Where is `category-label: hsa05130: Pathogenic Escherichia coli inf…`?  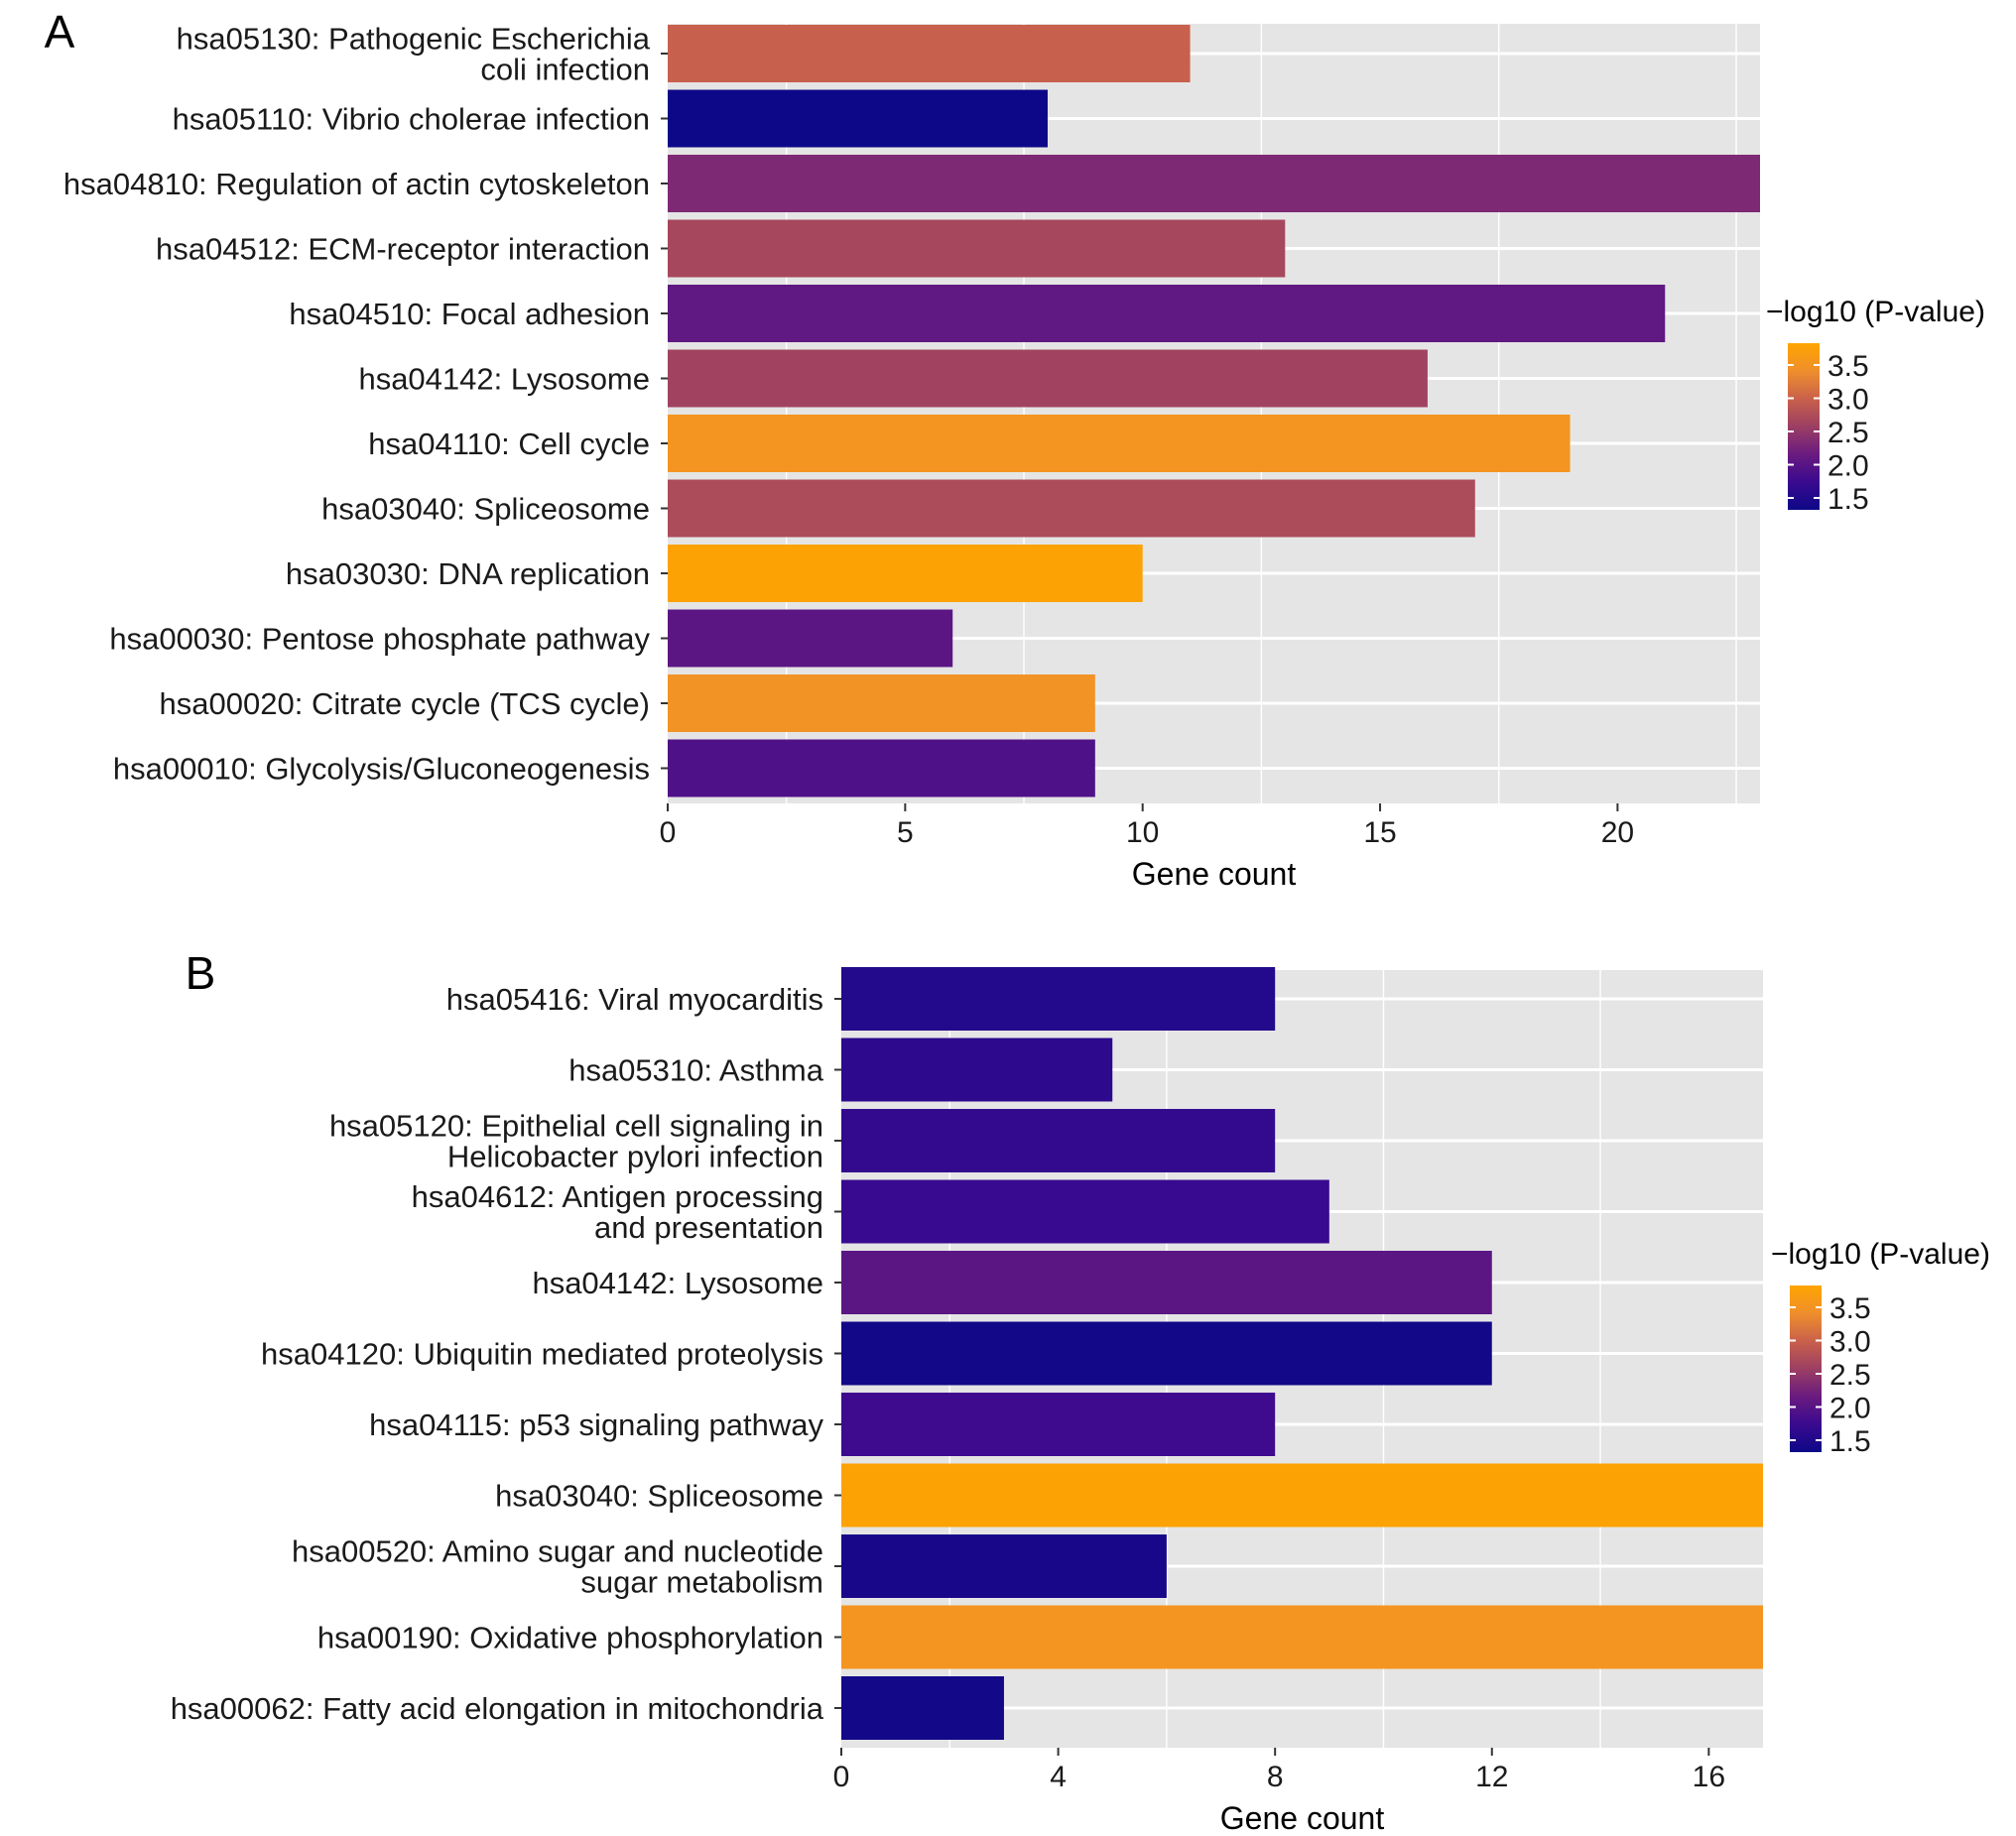
category-label: hsa05130: Pathogenic Escherichia coli inf… is located at coordinates (414, 54).